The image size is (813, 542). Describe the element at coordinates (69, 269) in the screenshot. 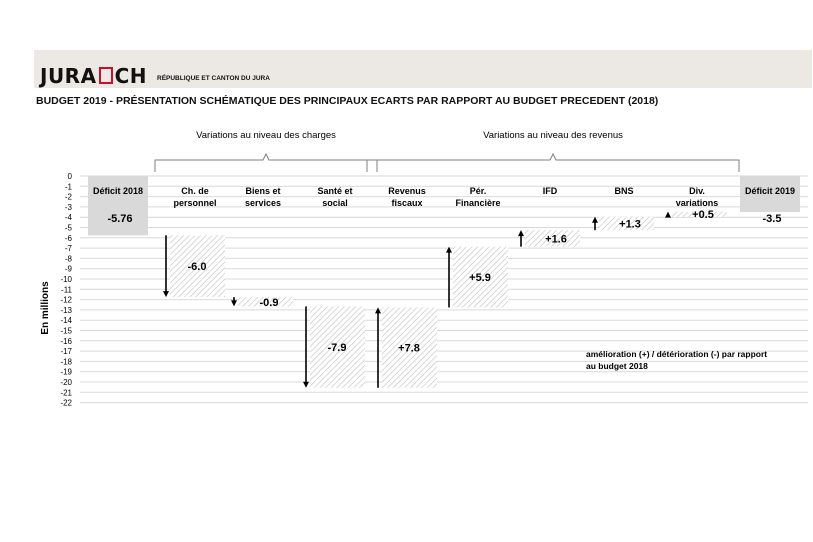

I see `y-tick-label: -9` at that location.